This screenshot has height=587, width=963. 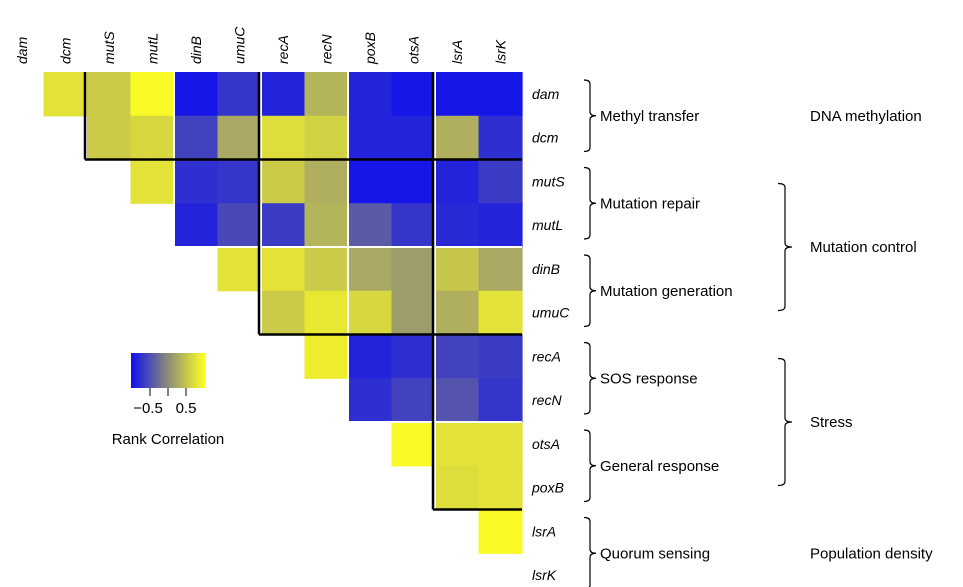 What do you see at coordinates (457, 52) in the screenshot?
I see `column-label: lsrA` at bounding box center [457, 52].